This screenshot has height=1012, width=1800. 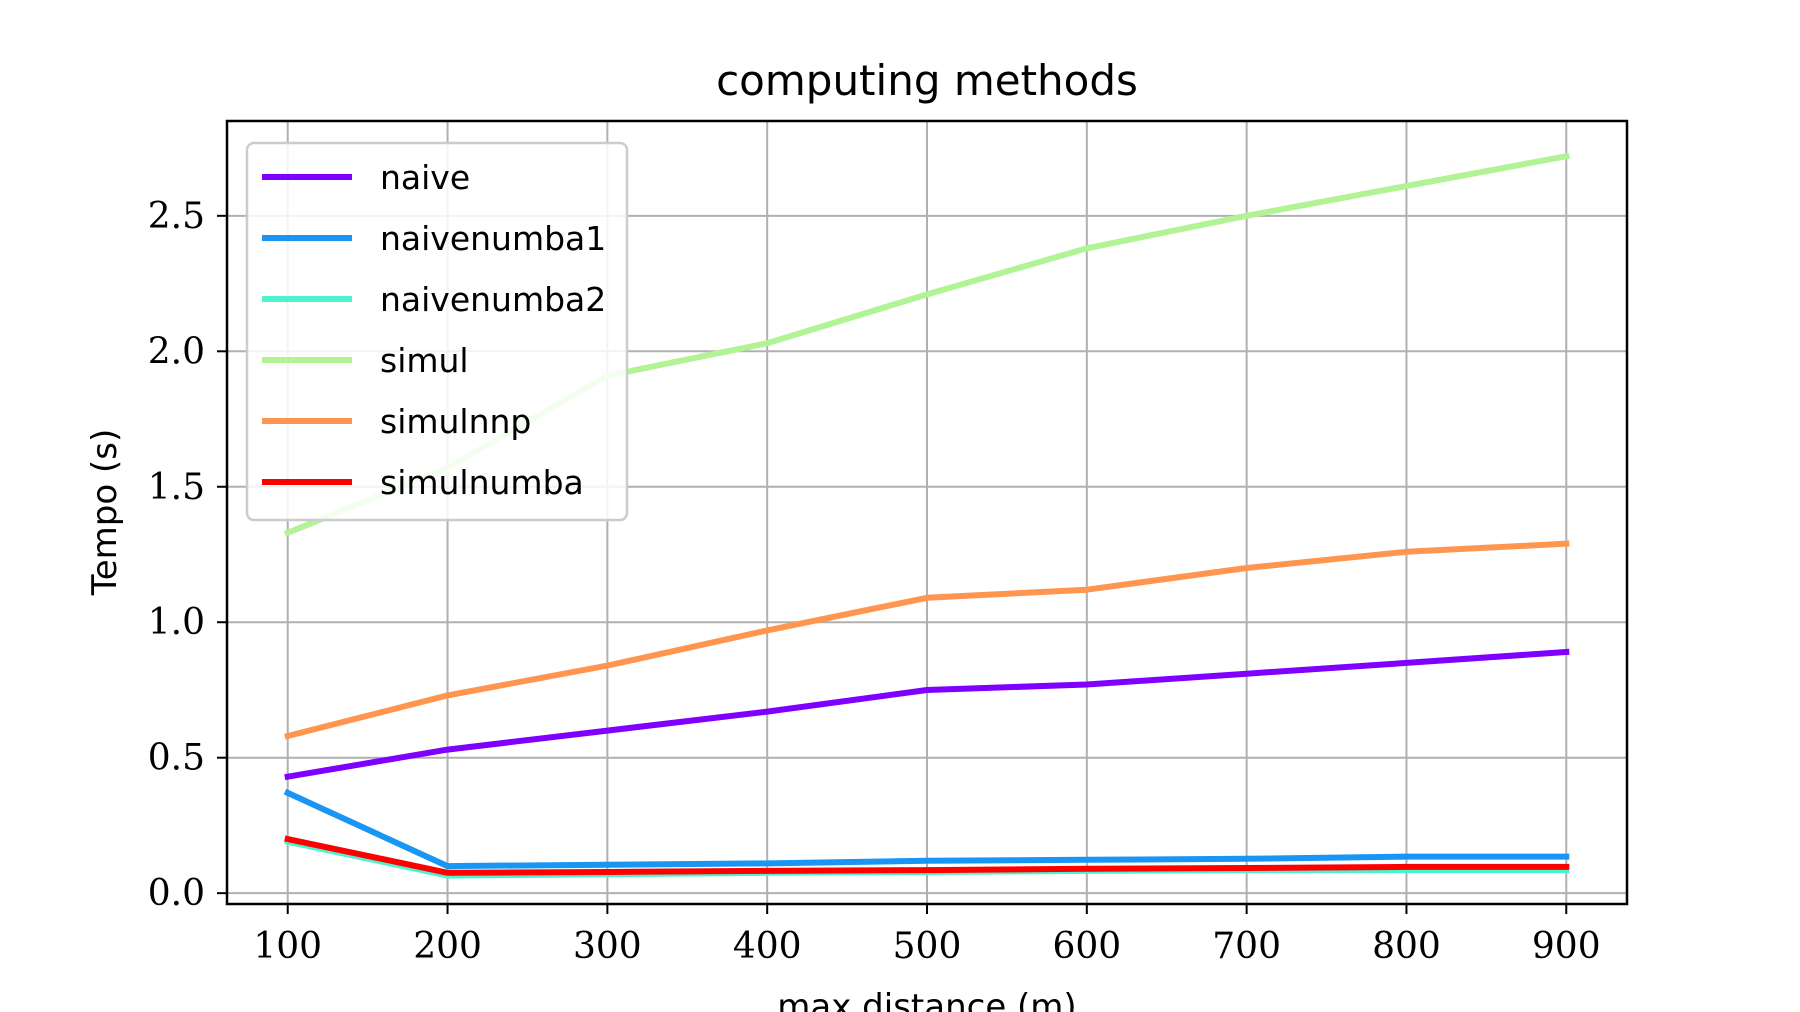 I want to click on legend-label-simul: simul, so click(x=424, y=360).